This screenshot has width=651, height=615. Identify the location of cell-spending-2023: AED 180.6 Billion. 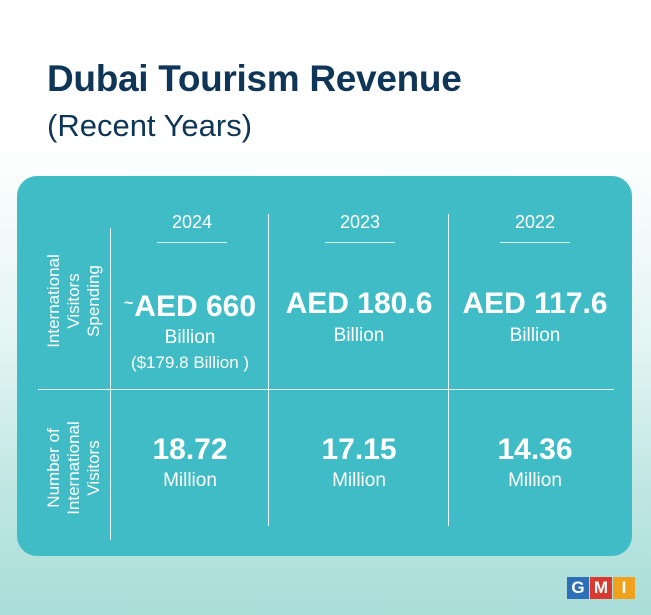
(359, 317).